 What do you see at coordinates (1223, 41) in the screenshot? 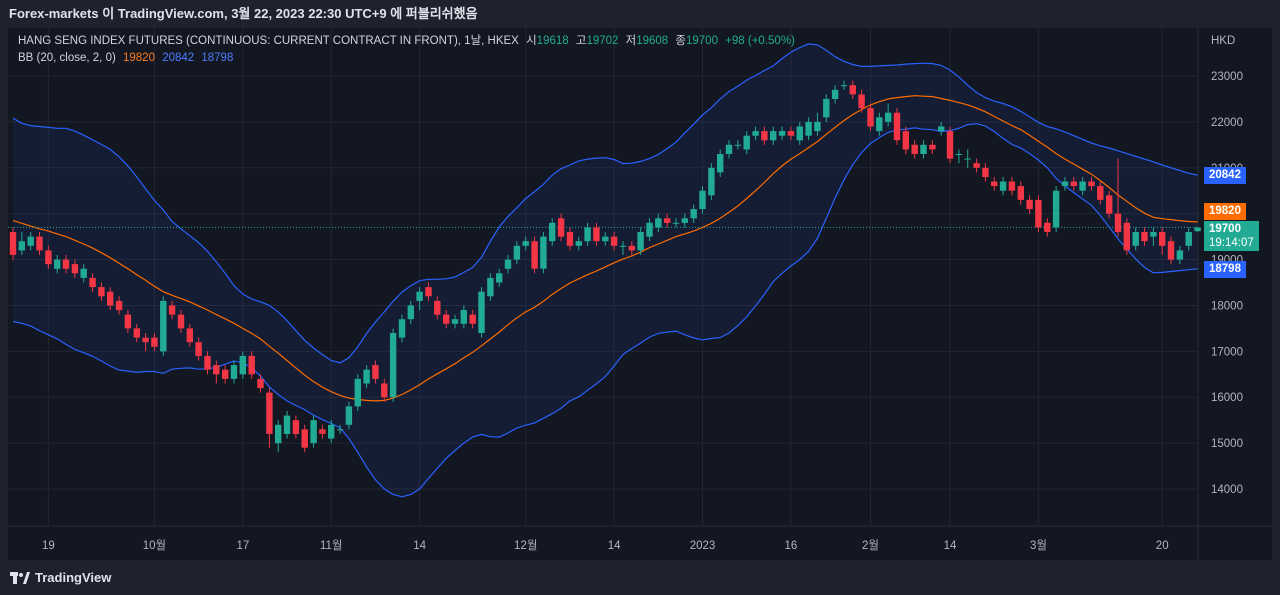
I see `price-axis-currency: HKD` at bounding box center [1223, 41].